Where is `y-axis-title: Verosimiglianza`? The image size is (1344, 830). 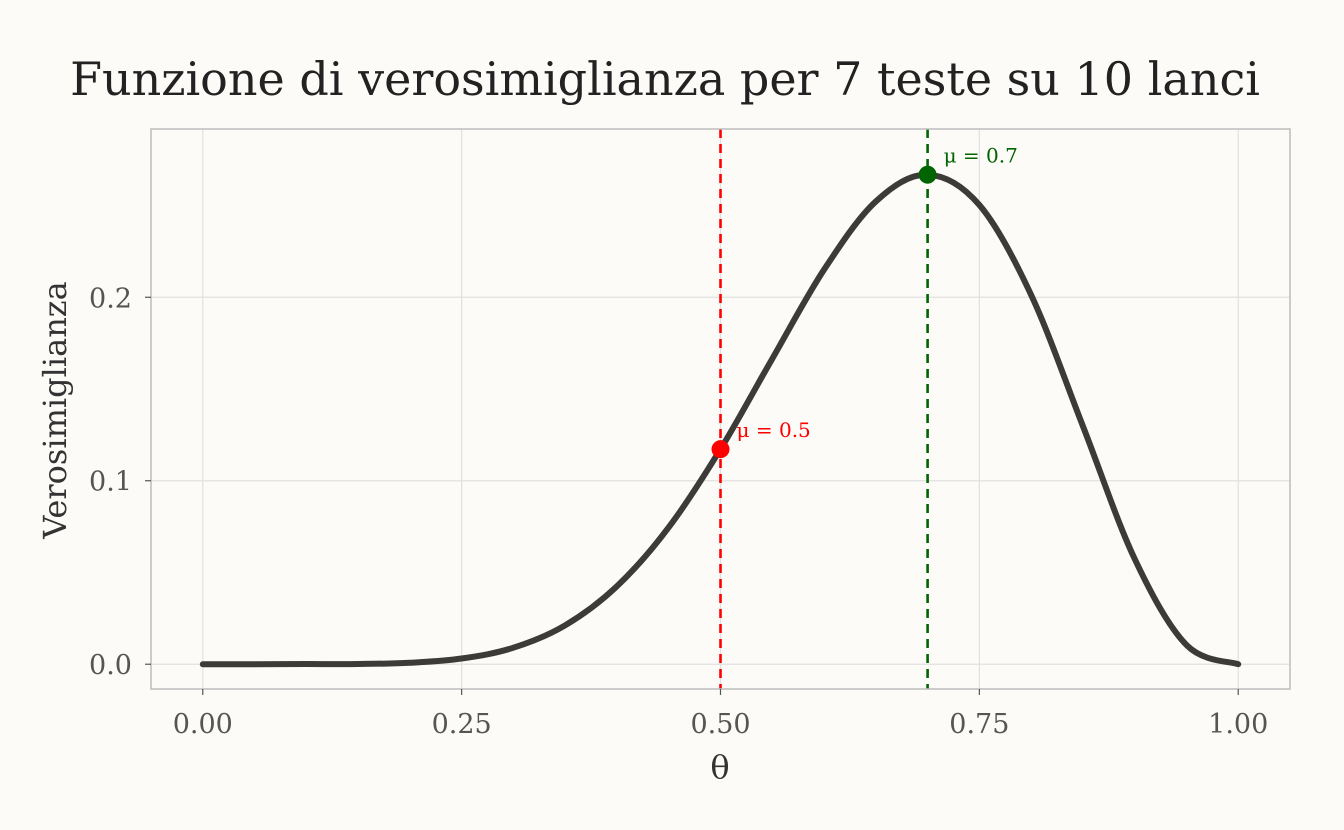 y-axis-title: Verosimiglianza is located at coordinates (55, 410).